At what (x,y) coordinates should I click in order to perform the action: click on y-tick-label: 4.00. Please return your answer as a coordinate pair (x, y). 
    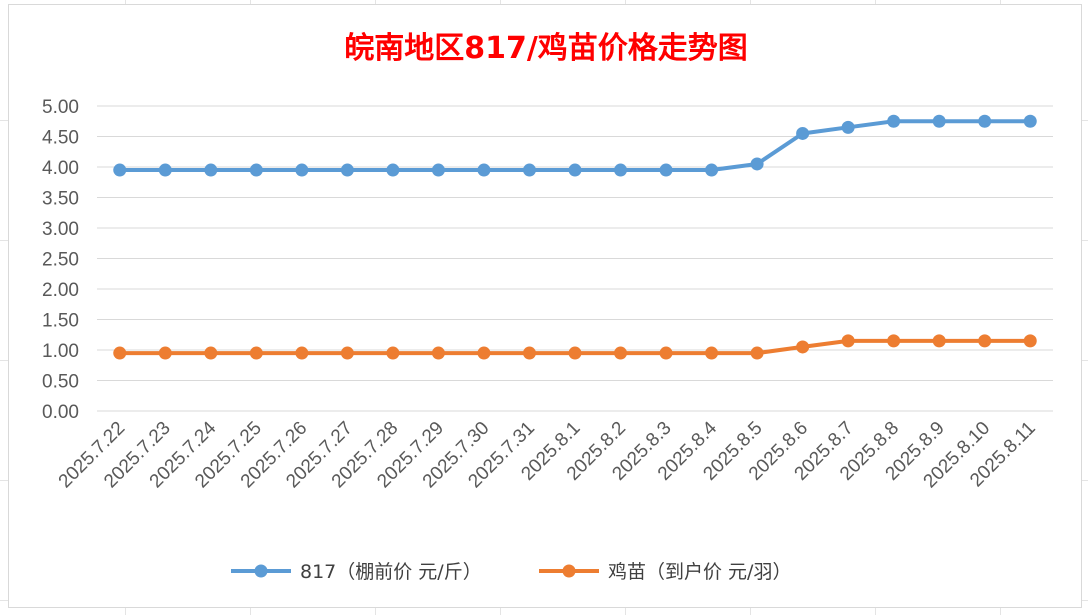
    Looking at the image, I should click on (60, 168).